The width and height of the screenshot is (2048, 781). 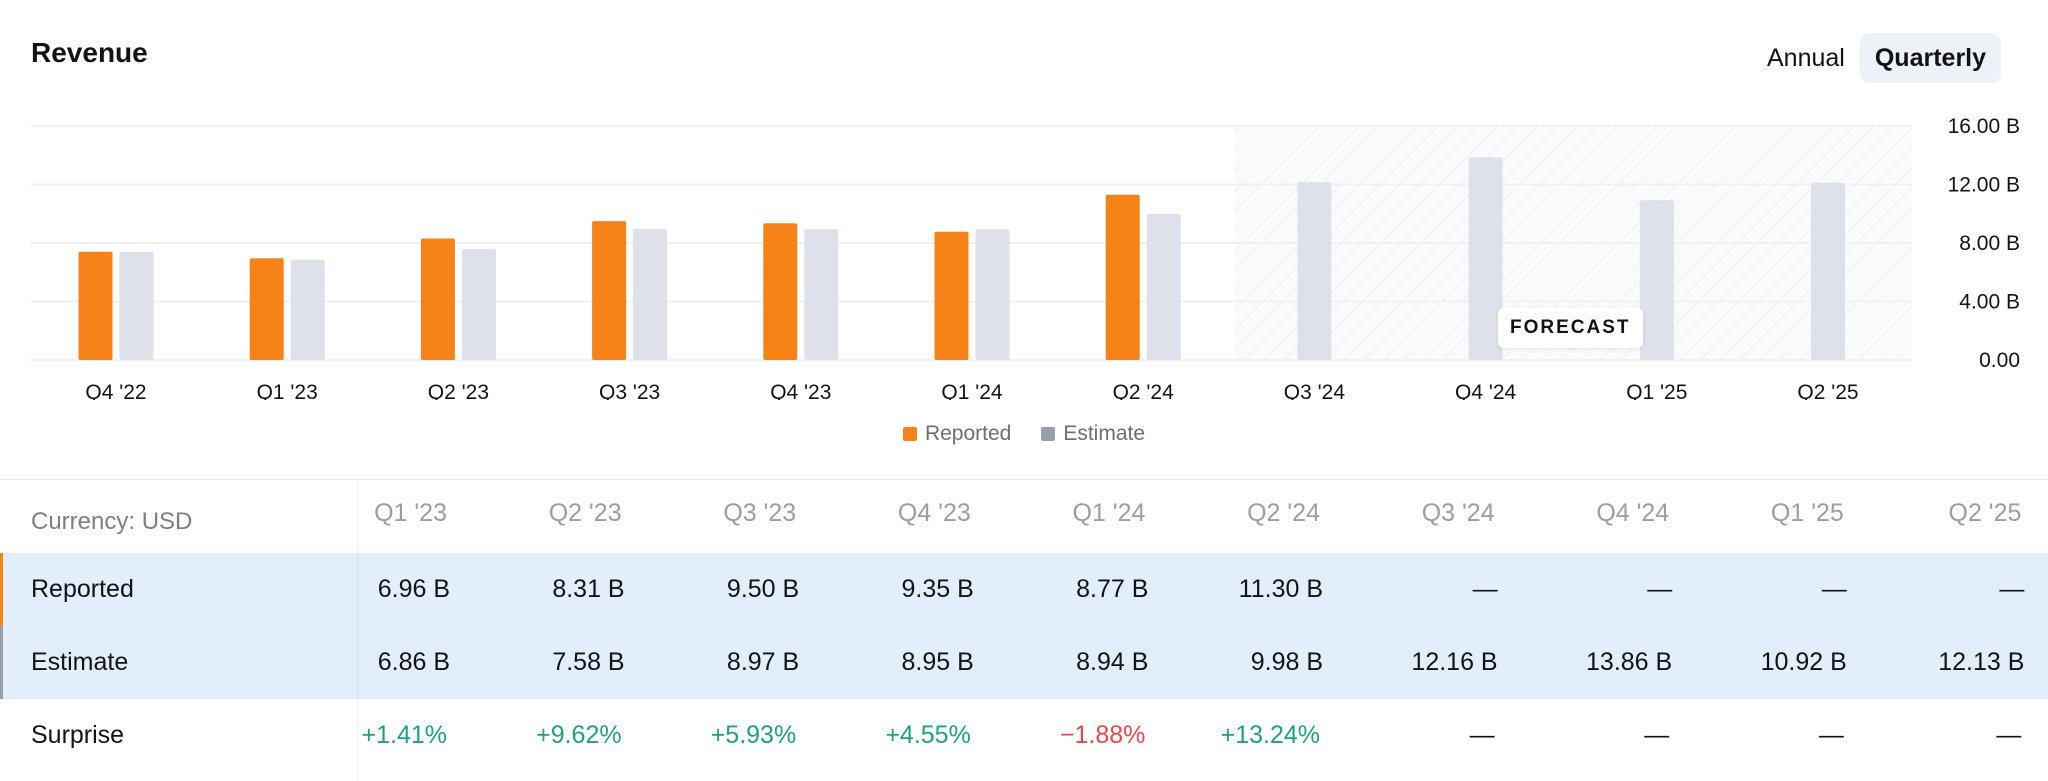 I want to click on x-tick-label: Q4 '22, so click(x=115, y=390).